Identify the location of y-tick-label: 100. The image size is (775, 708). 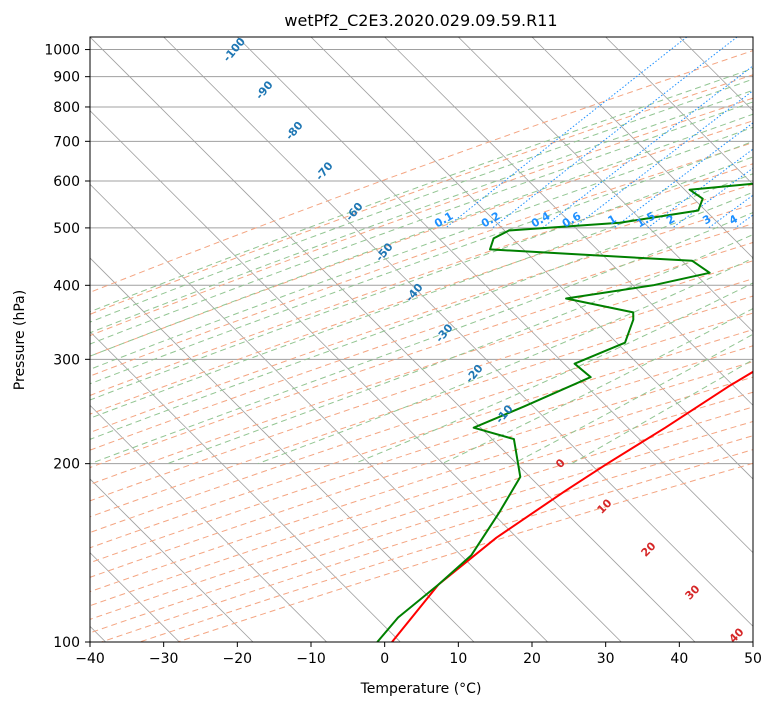
(66, 643).